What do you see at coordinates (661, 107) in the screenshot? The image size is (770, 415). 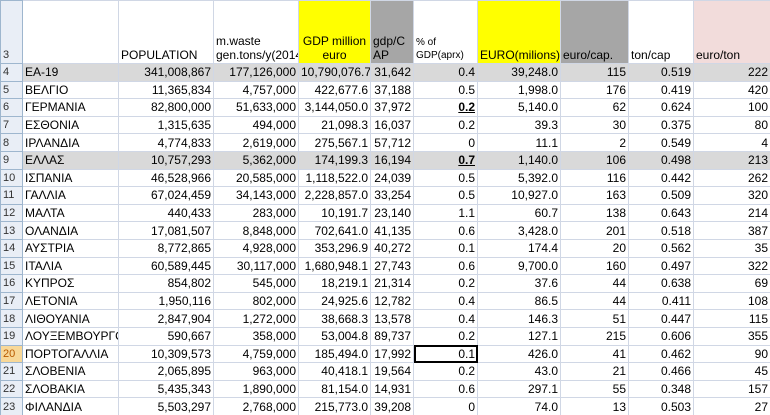 I see `value-cell: 0.624` at bounding box center [661, 107].